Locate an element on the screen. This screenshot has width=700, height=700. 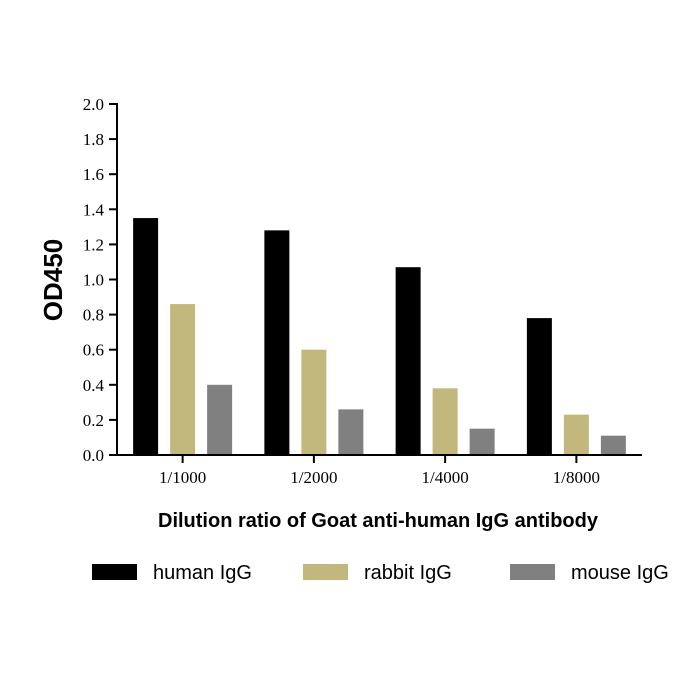
legend: human IgG rabbit IgG mouse IgG is located at coordinates (380, 573).